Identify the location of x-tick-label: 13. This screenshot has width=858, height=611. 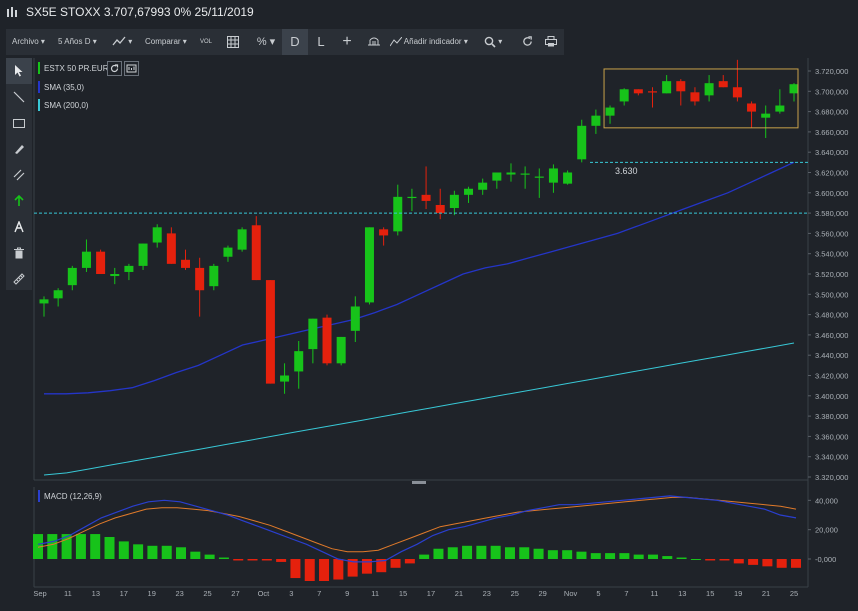
(96, 593).